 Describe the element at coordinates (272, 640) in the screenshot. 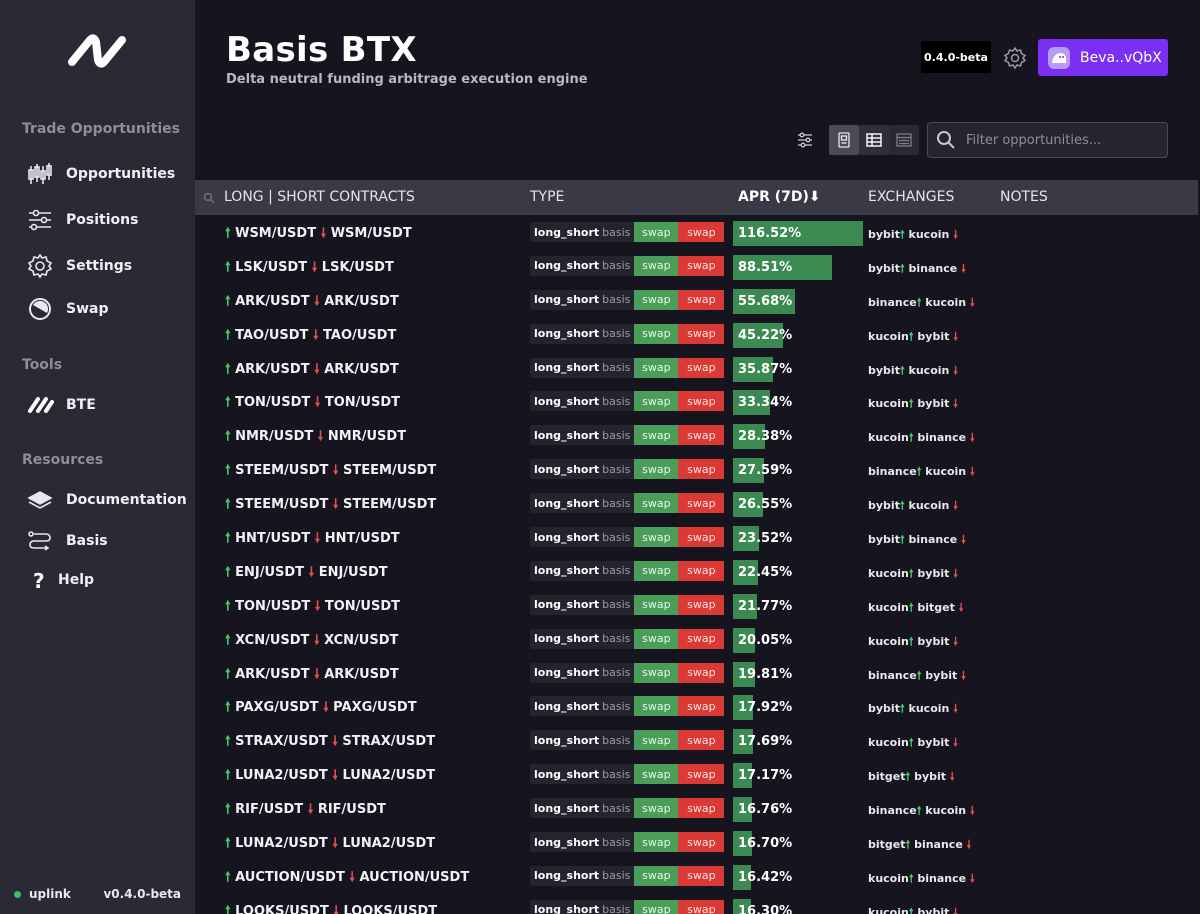

I see `long-contract: XCN/USDT` at that location.